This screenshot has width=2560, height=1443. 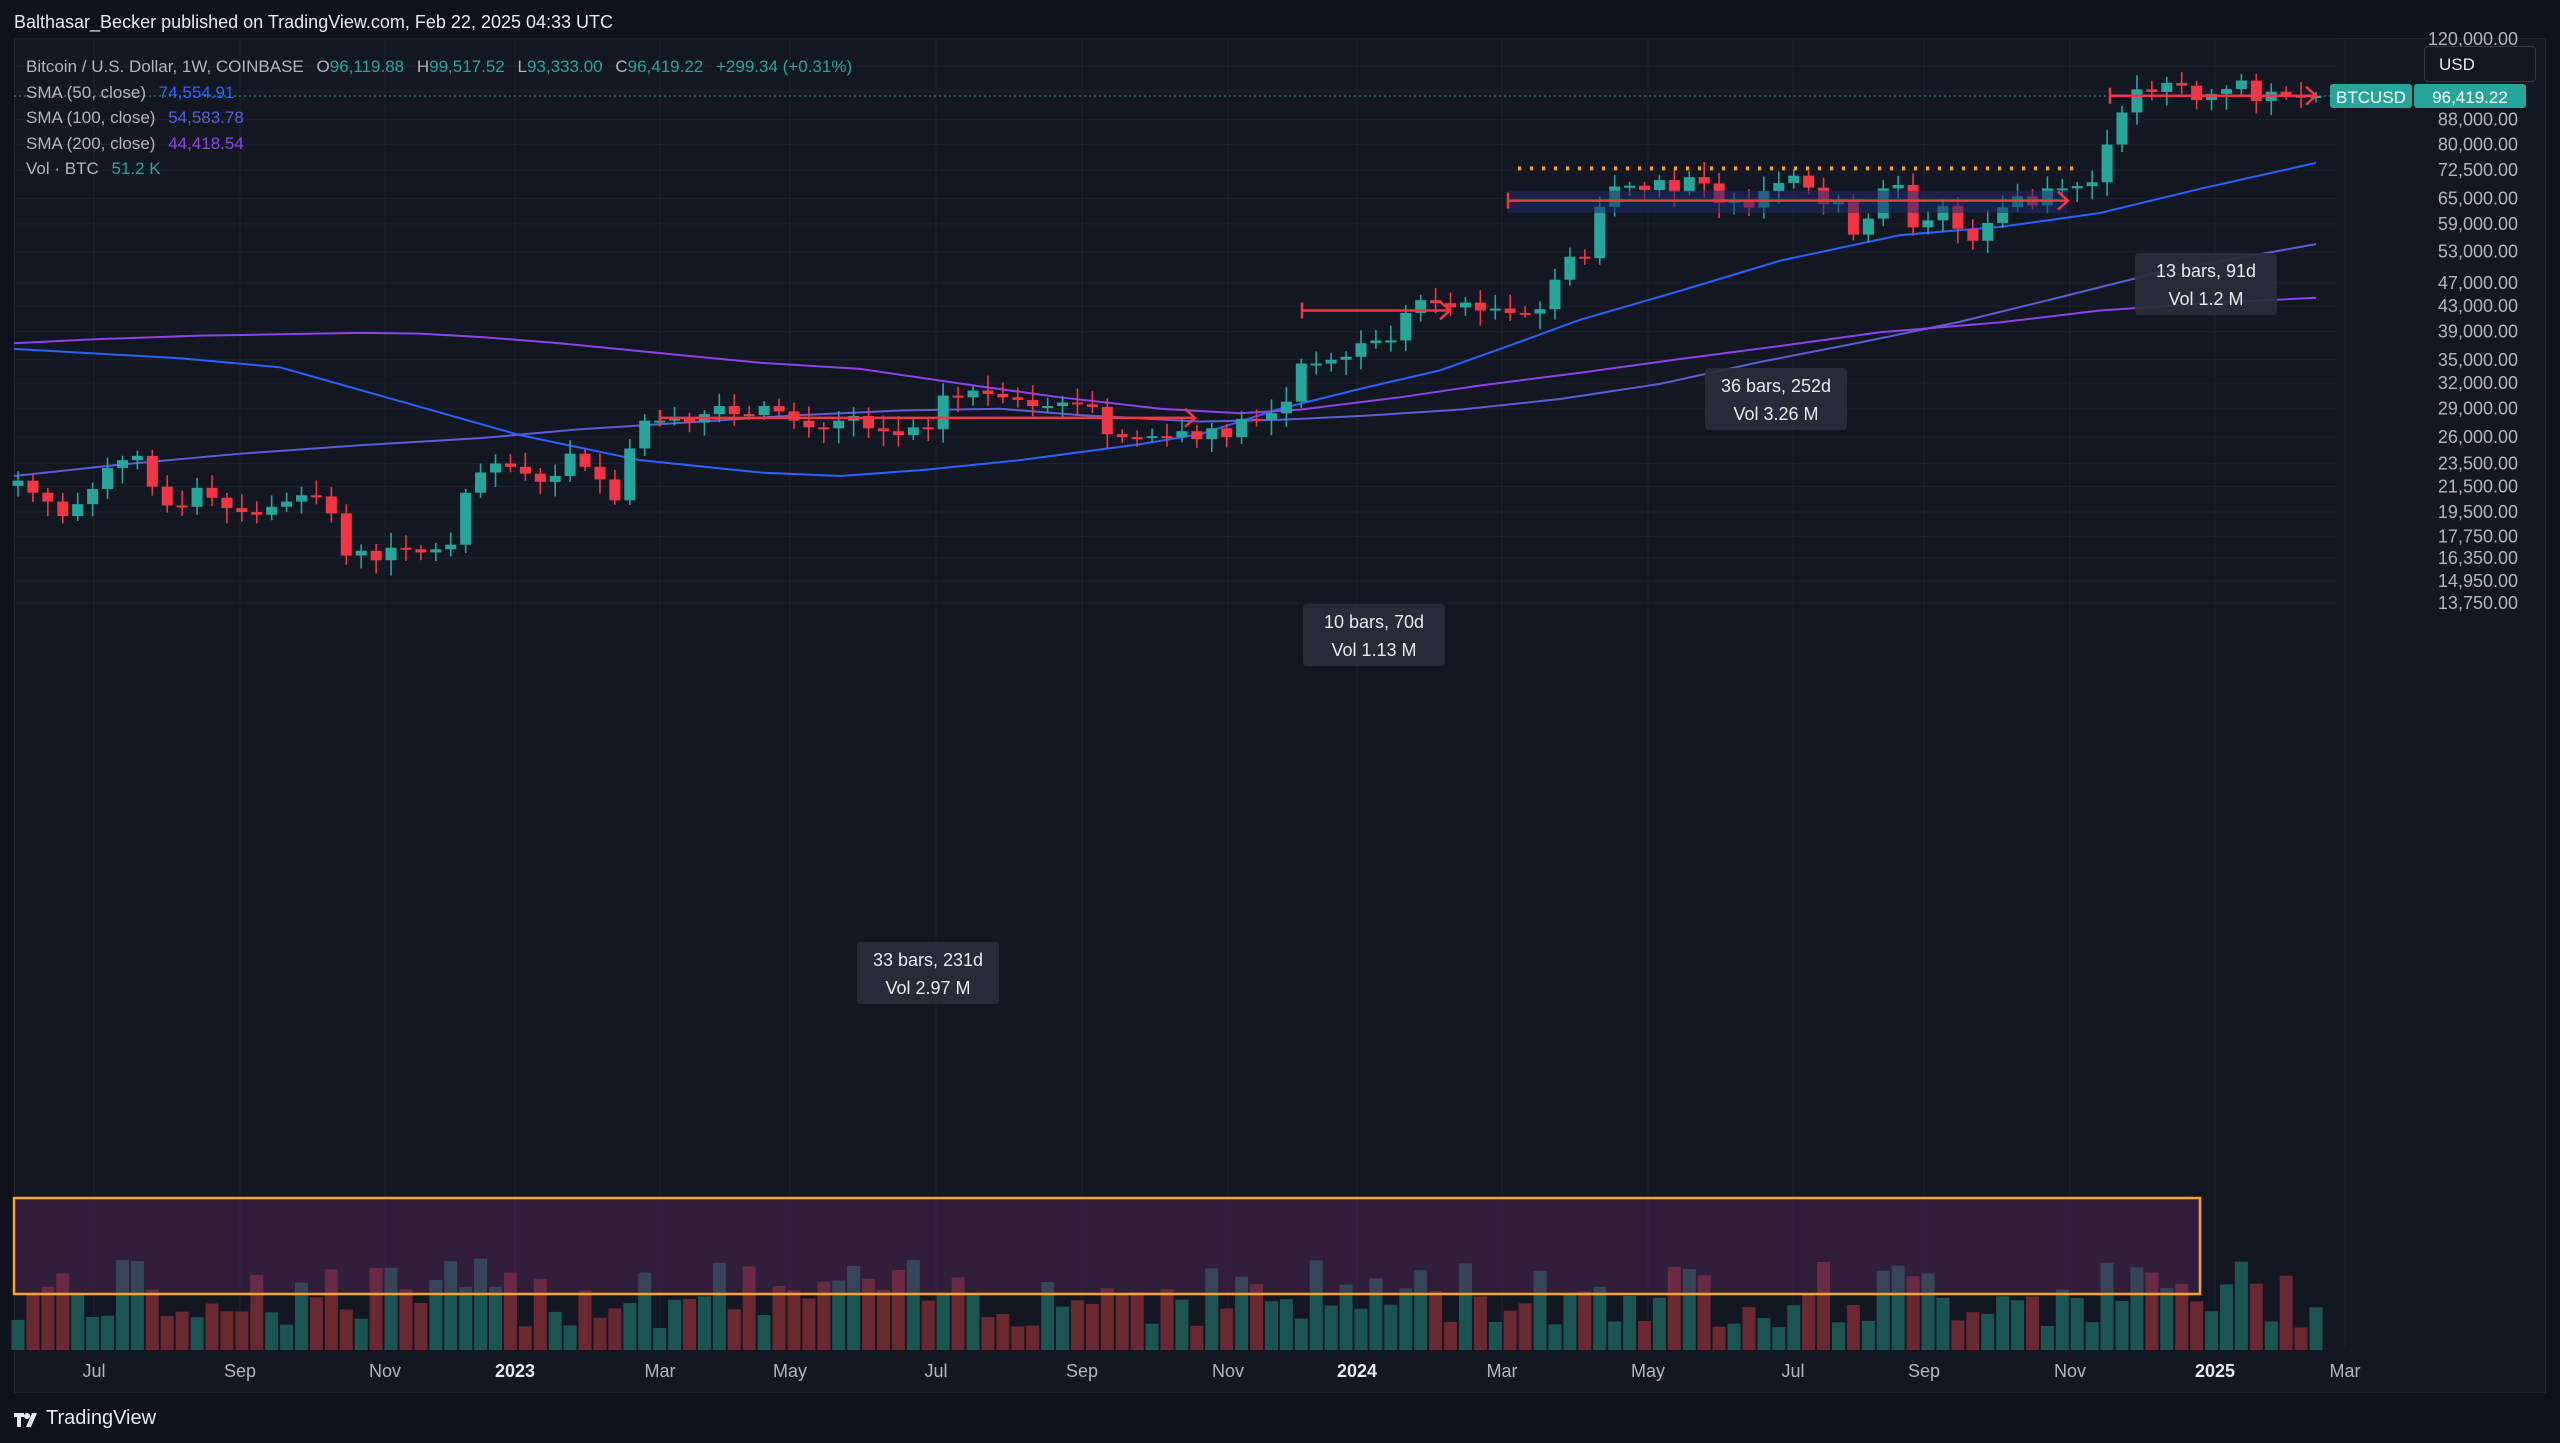 I want to click on annotation-2023-vol-text: Vol 2.97 M, so click(x=927, y=988).